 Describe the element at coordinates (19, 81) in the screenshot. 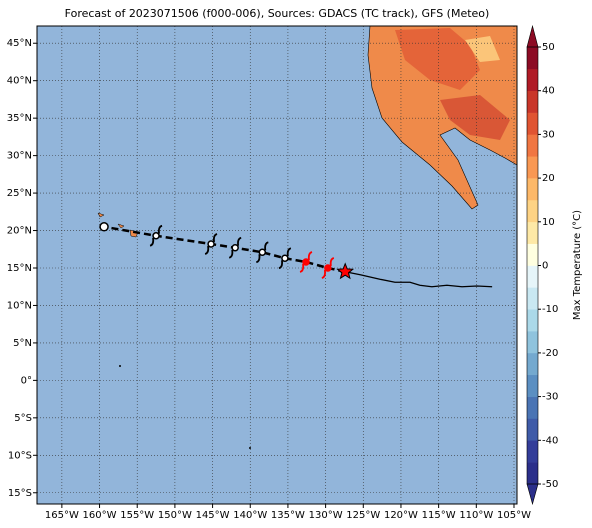

I see `y-tick-label: 40°N` at that location.